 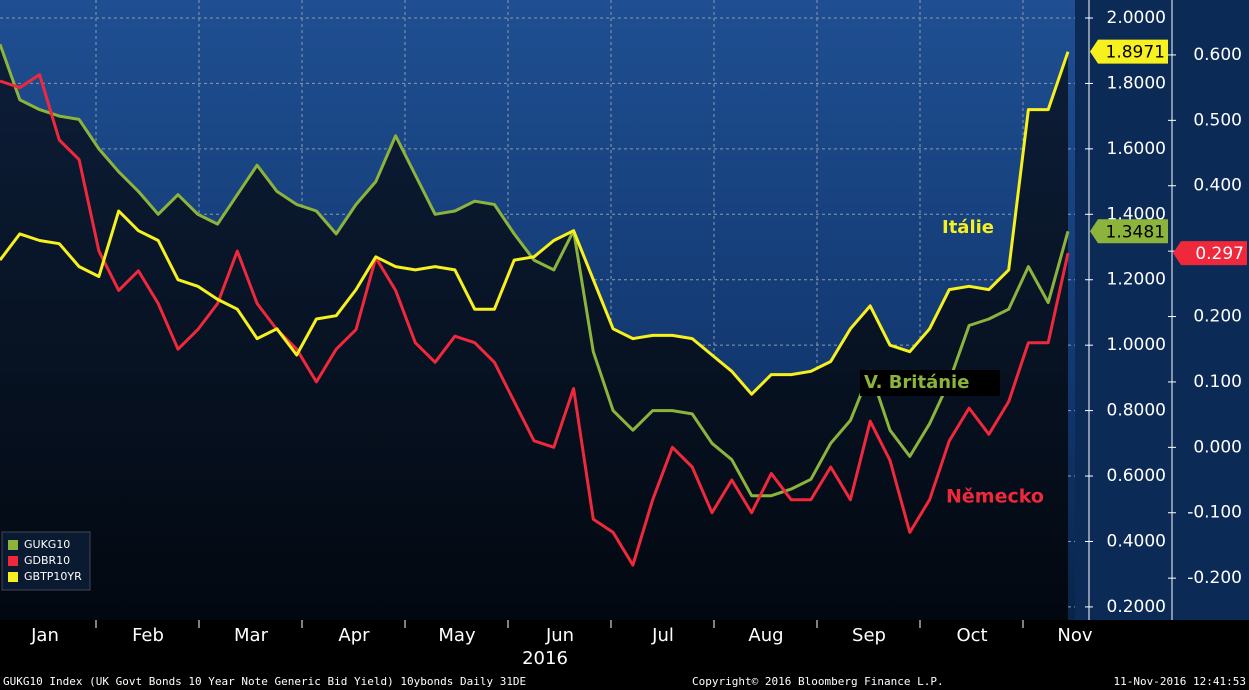 What do you see at coordinates (148, 635) in the screenshot?
I see `x-tick-label: Feb` at bounding box center [148, 635].